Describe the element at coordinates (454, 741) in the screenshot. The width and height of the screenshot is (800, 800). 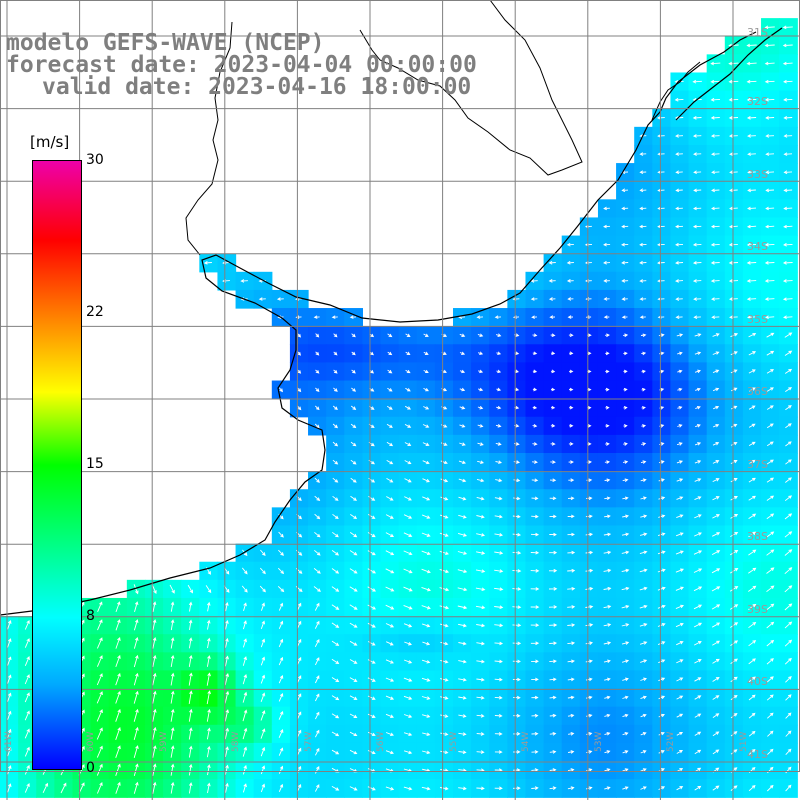
I see `longitude-label: 55W` at that location.